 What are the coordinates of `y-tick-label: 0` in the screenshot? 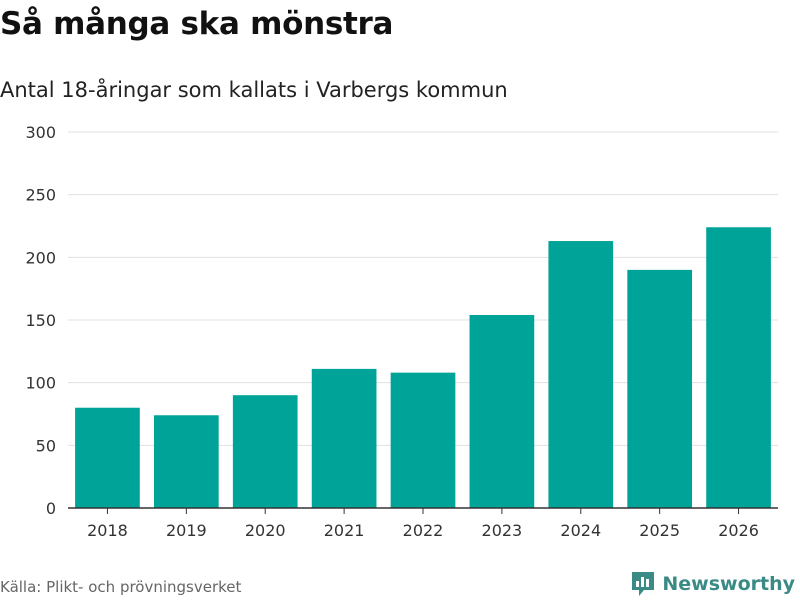 It's located at (51, 508).